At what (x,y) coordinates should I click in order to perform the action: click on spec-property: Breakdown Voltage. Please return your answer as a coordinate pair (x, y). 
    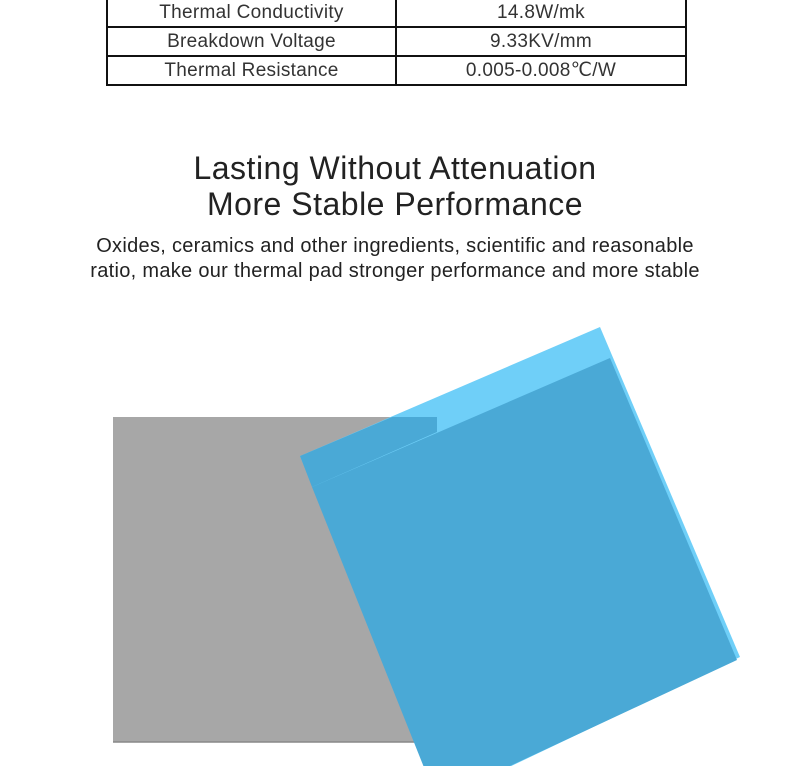
    Looking at the image, I should click on (251, 41).